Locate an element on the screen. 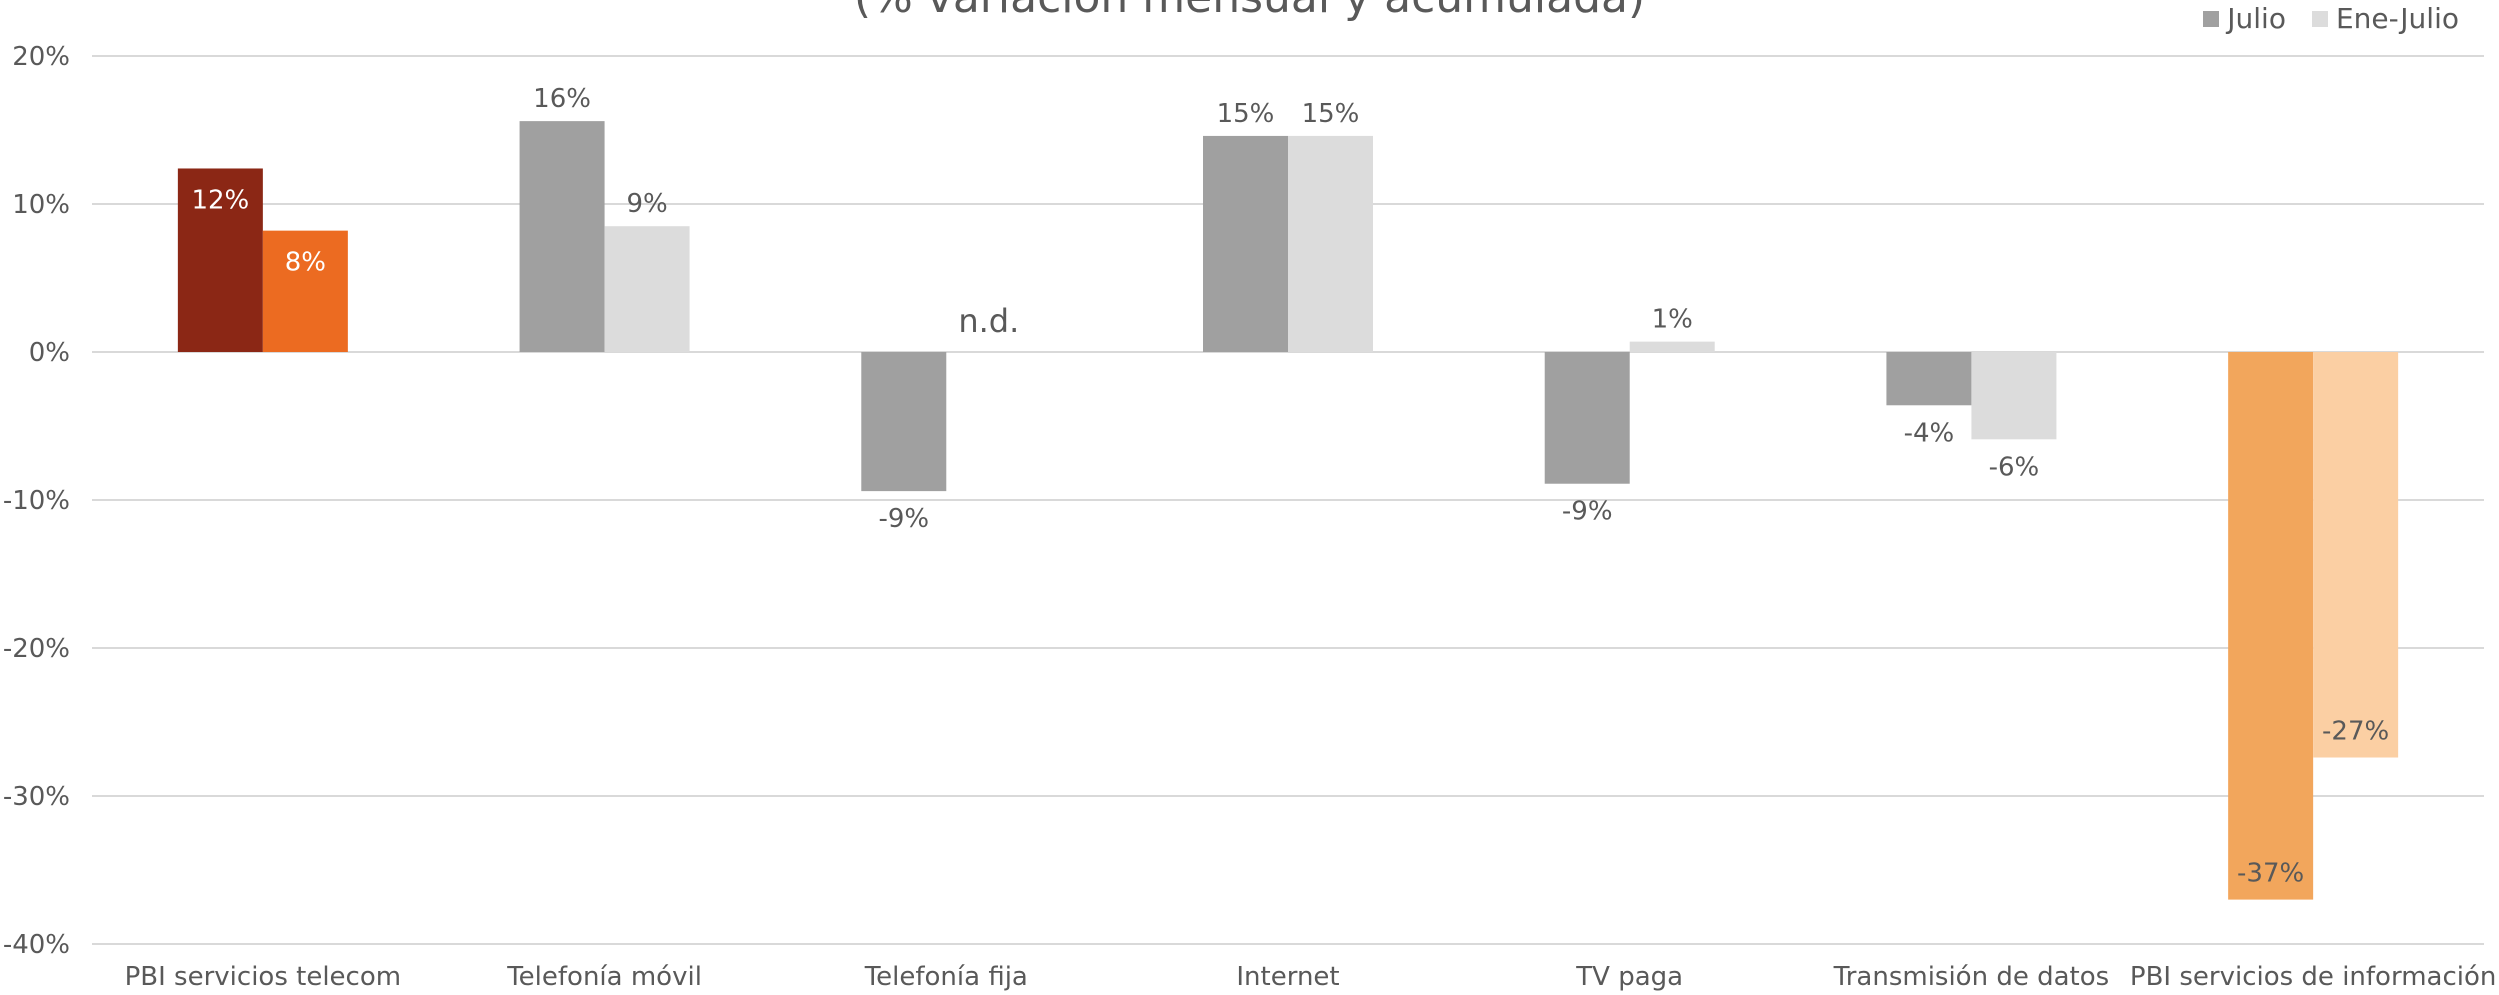 Image resolution: width=2499 pixels, height=995 pixels. y-tick-label: 10% is located at coordinates (41, 205).